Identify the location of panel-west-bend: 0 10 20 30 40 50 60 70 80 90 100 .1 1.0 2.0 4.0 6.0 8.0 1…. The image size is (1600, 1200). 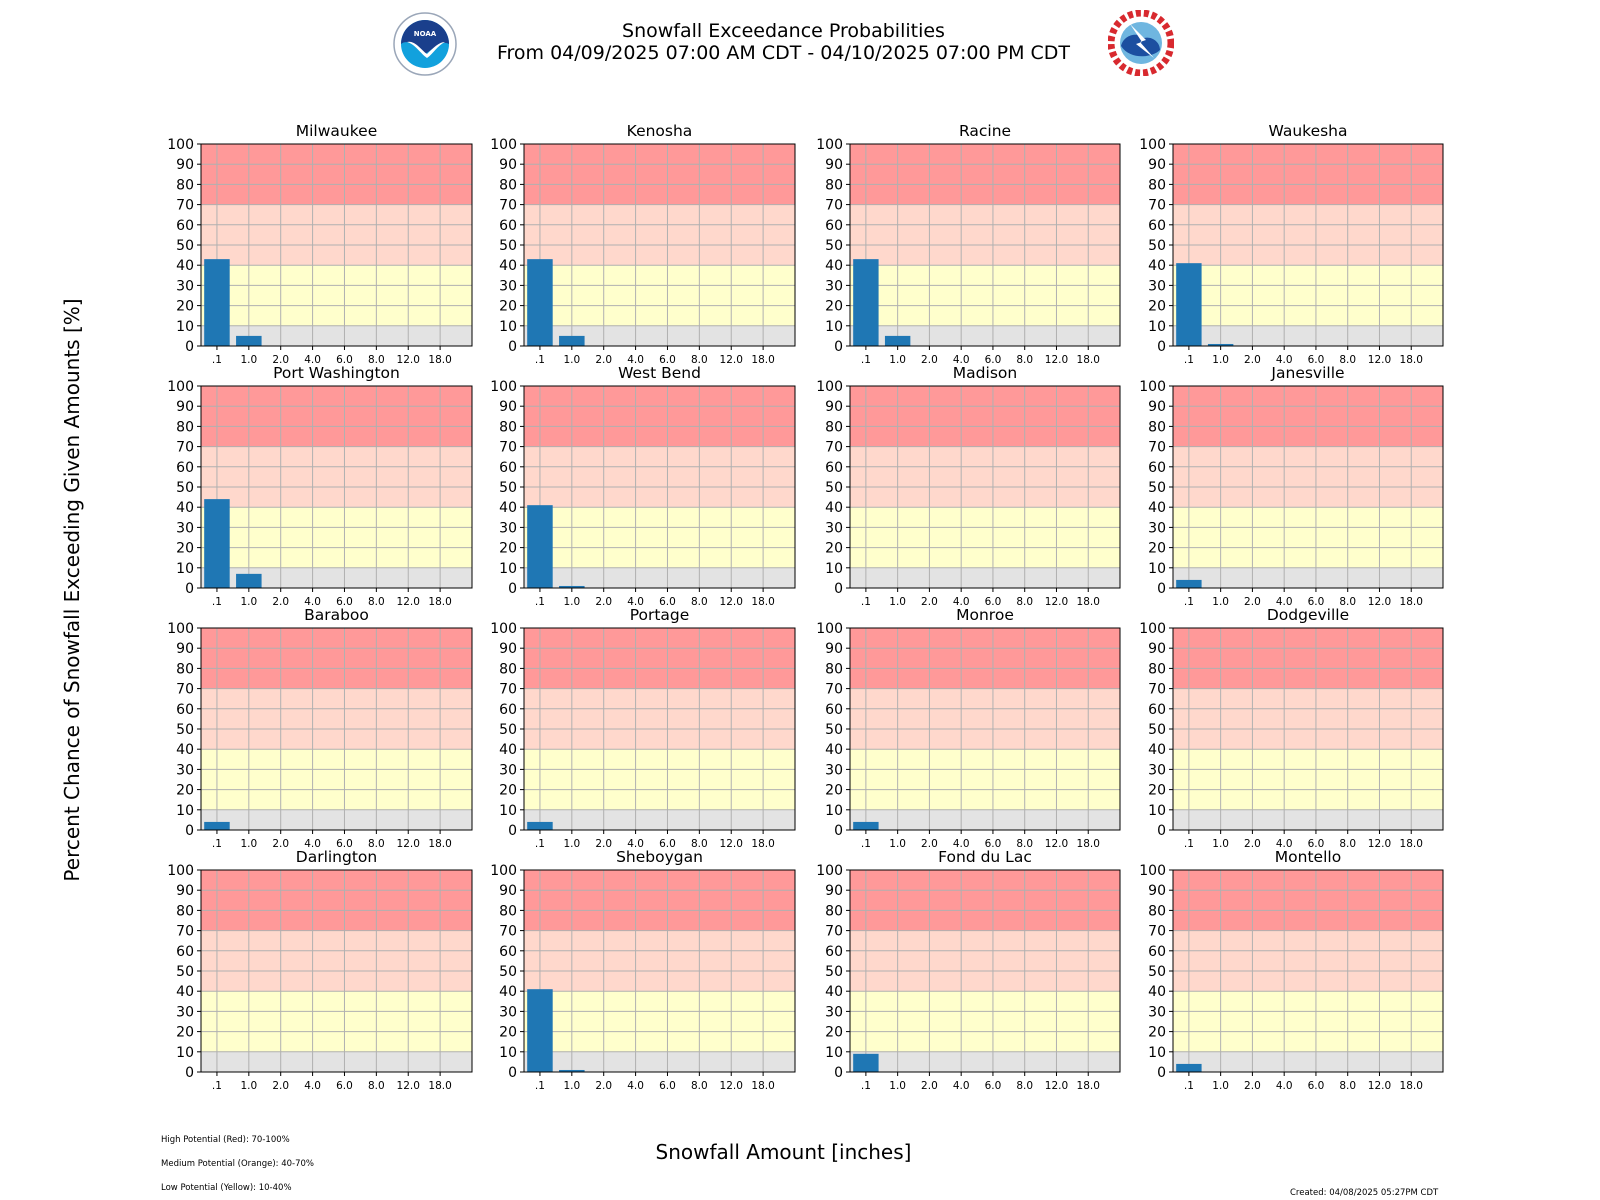
(643, 486).